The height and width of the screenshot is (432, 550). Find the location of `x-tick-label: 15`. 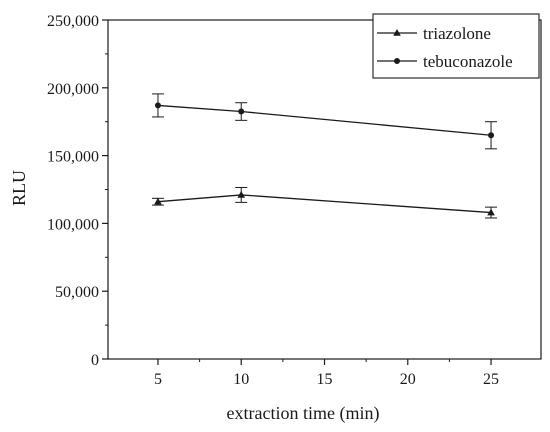

x-tick-label: 15 is located at coordinates (325, 379).